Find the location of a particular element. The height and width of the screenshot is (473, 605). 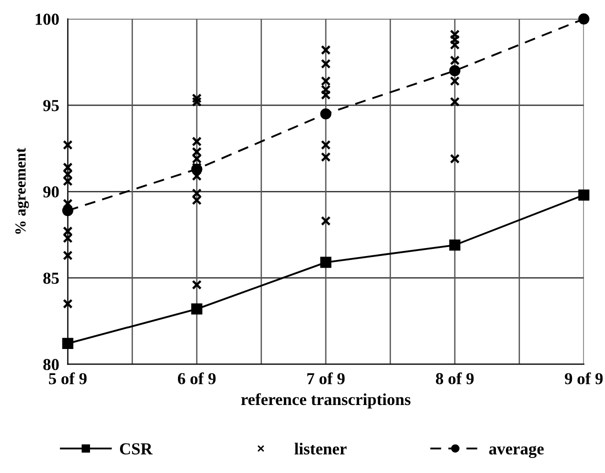

legend-label: listener is located at coordinates (320, 448).